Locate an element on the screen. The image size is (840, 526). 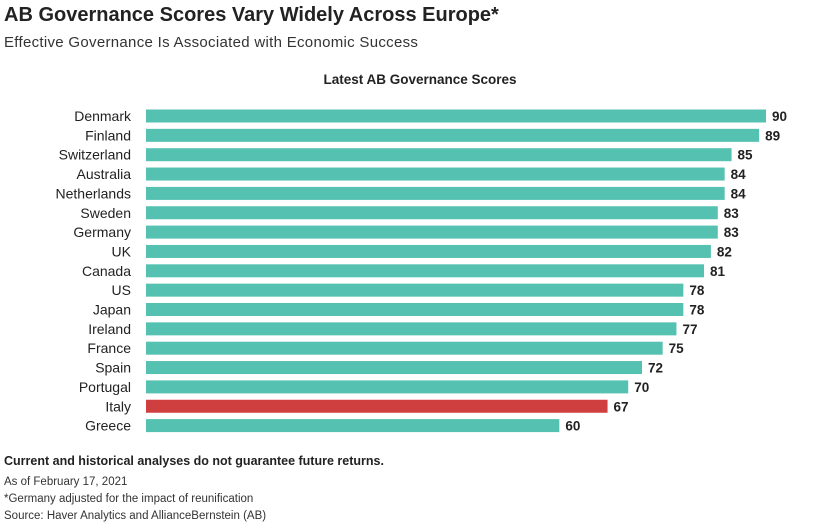
value-label-uk: 82 is located at coordinates (724, 251).